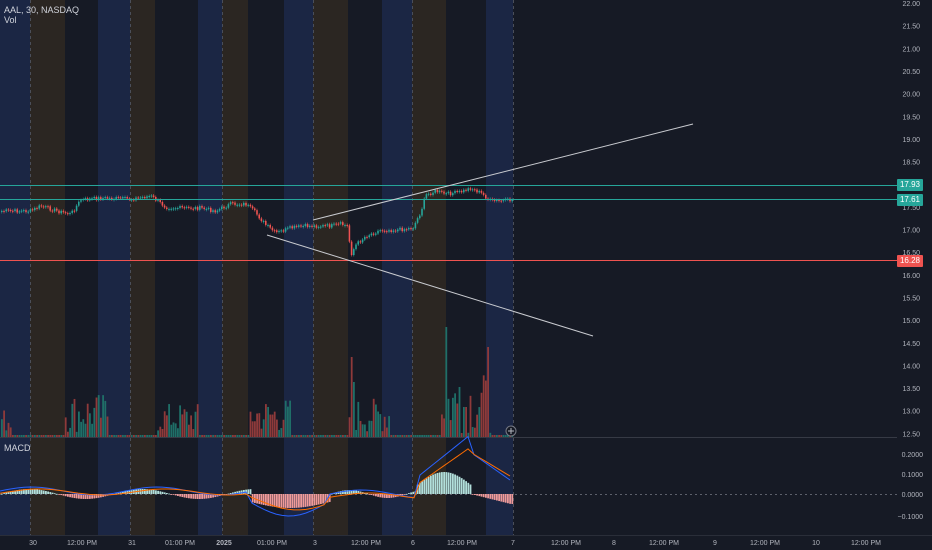  What do you see at coordinates (503, 172) in the screenshot?
I see `upper-trendline` at bounding box center [503, 172].